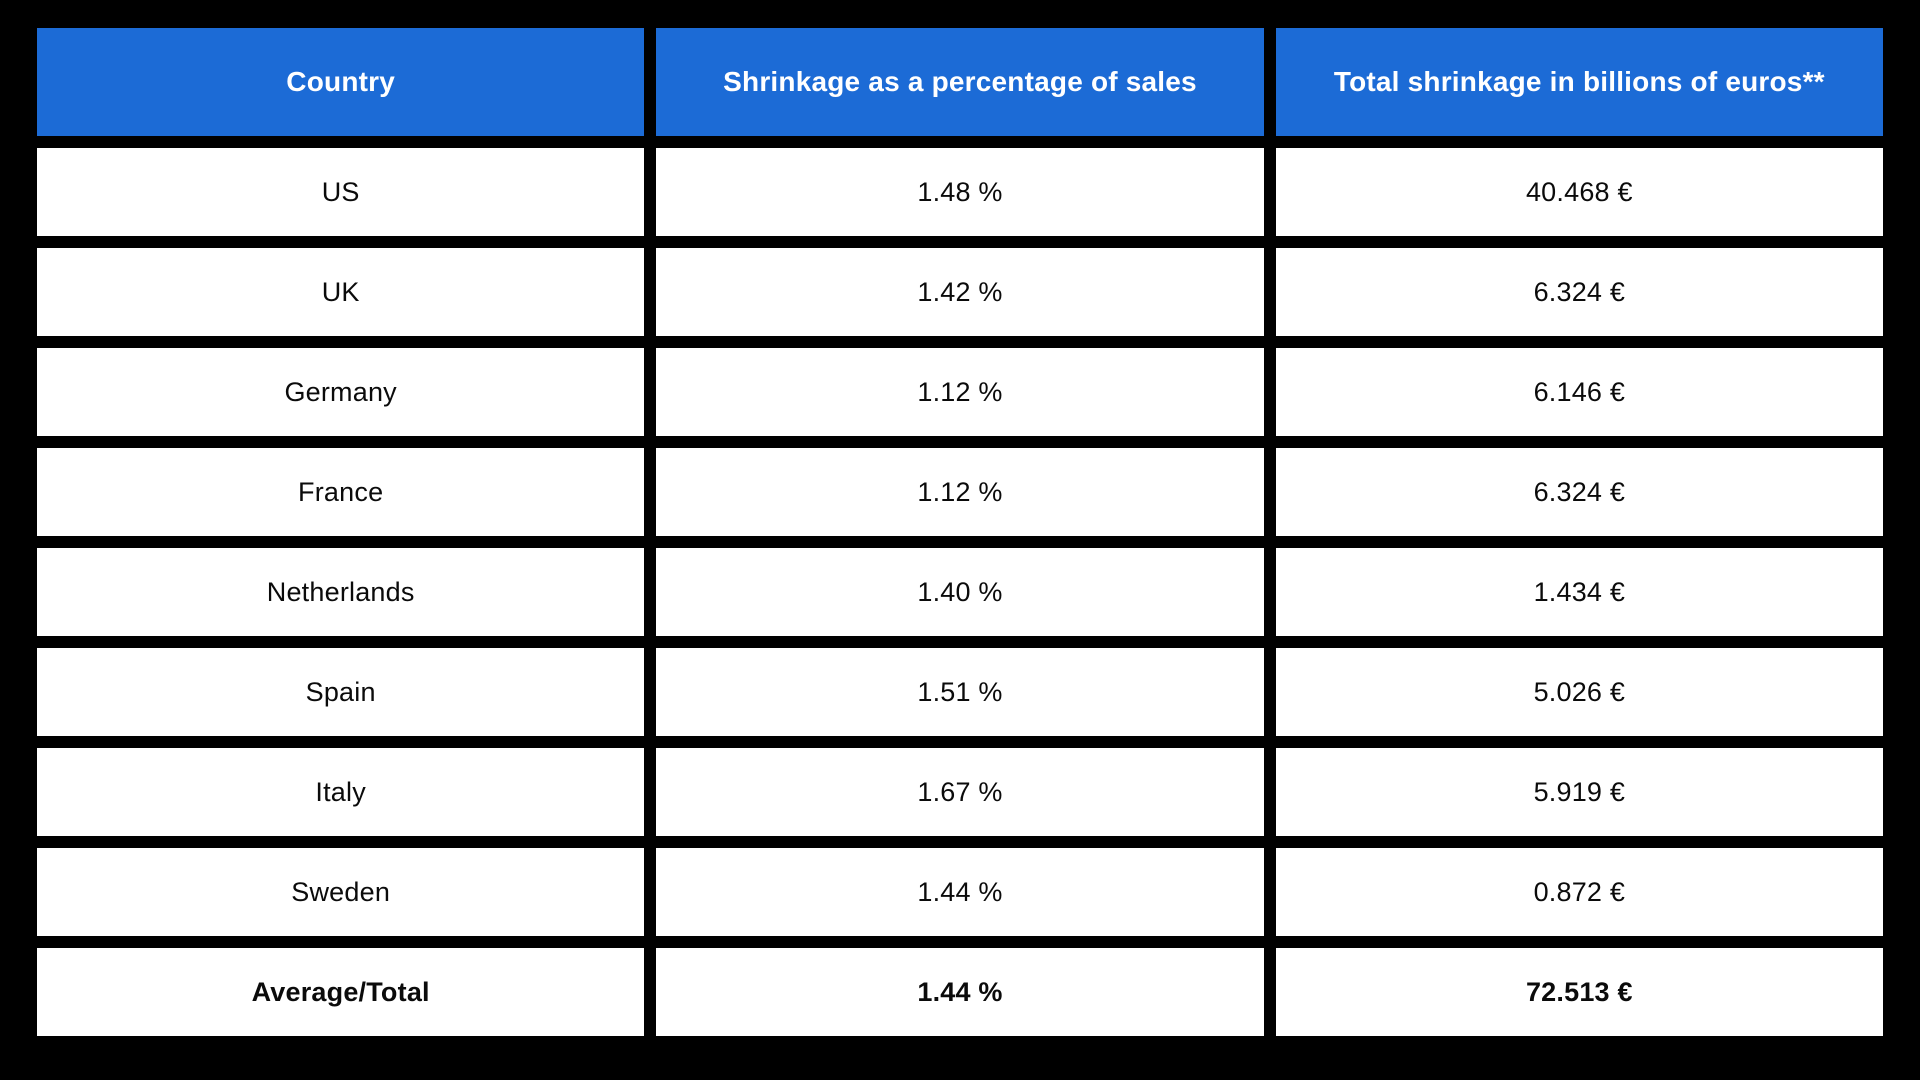  I want to click on cell-country: Italy, so click(341, 792).